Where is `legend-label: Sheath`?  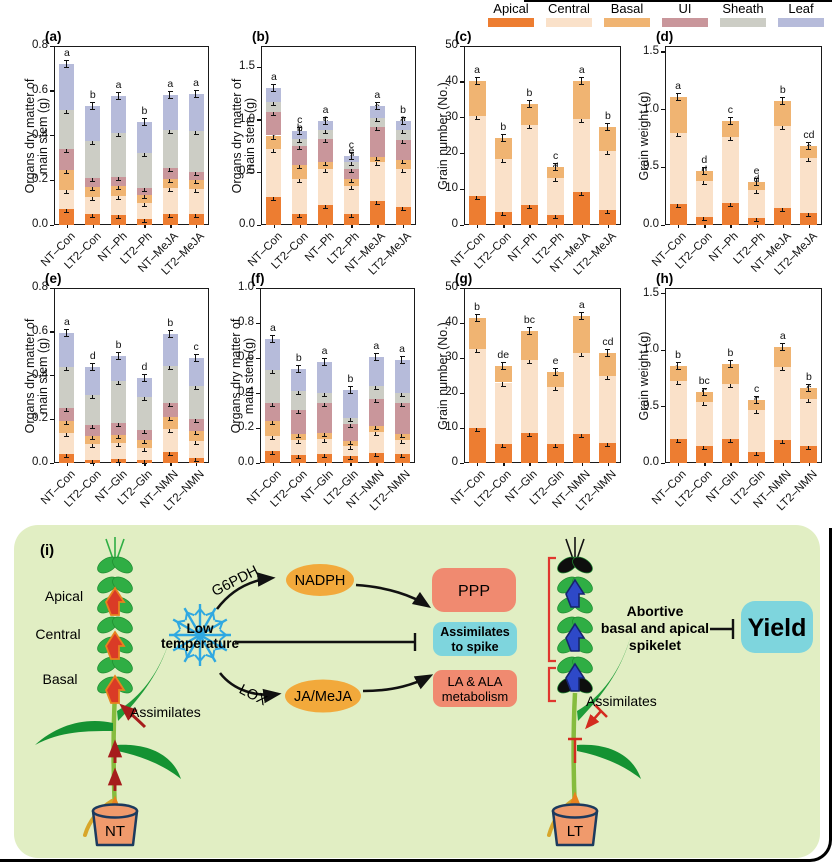
legend-label: Sheath is located at coordinates (743, 8).